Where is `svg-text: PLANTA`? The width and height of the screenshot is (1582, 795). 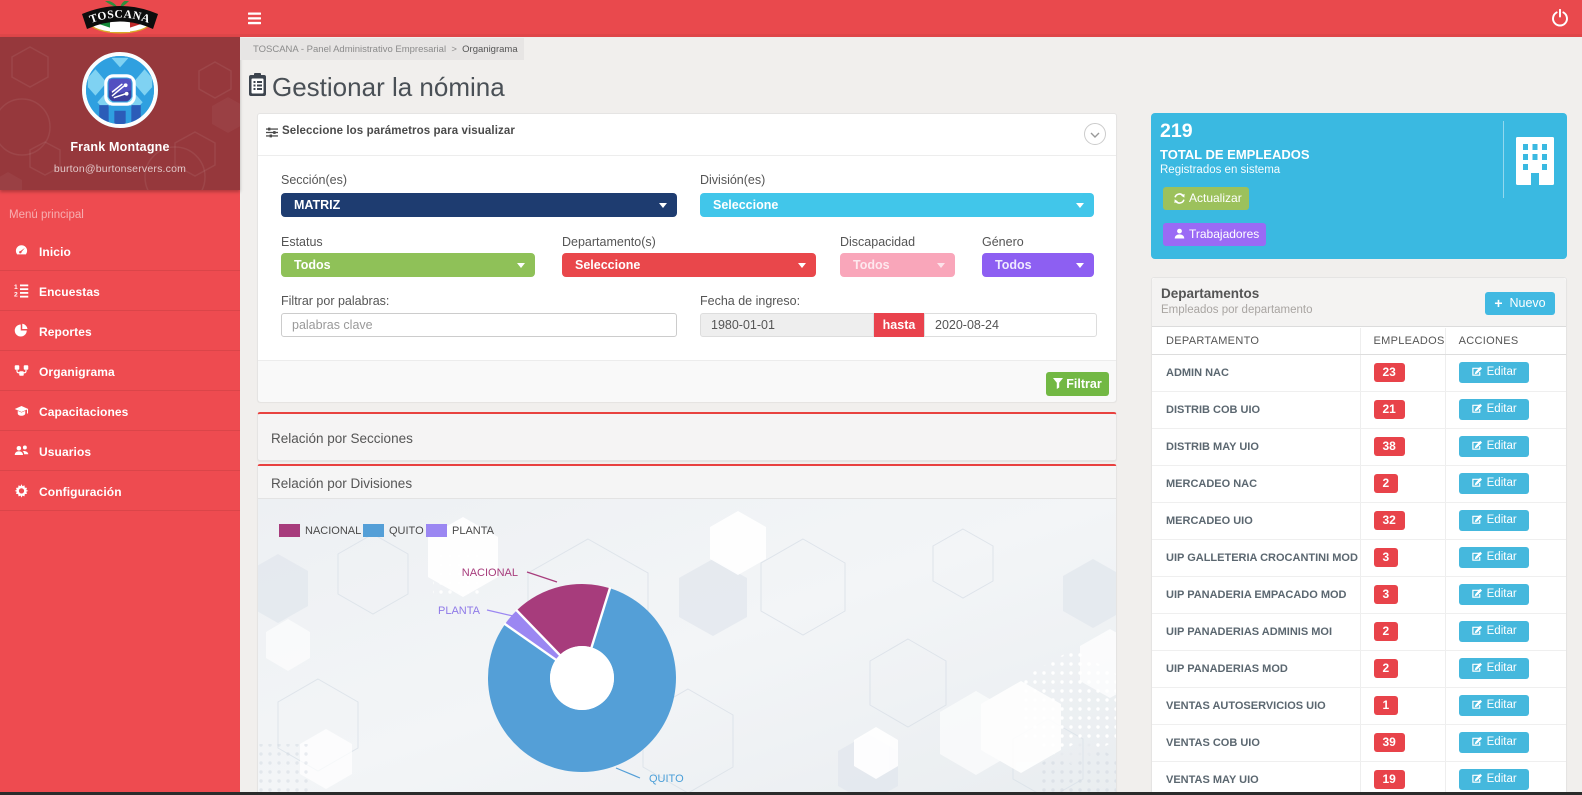 svg-text: PLANTA is located at coordinates (459, 611).